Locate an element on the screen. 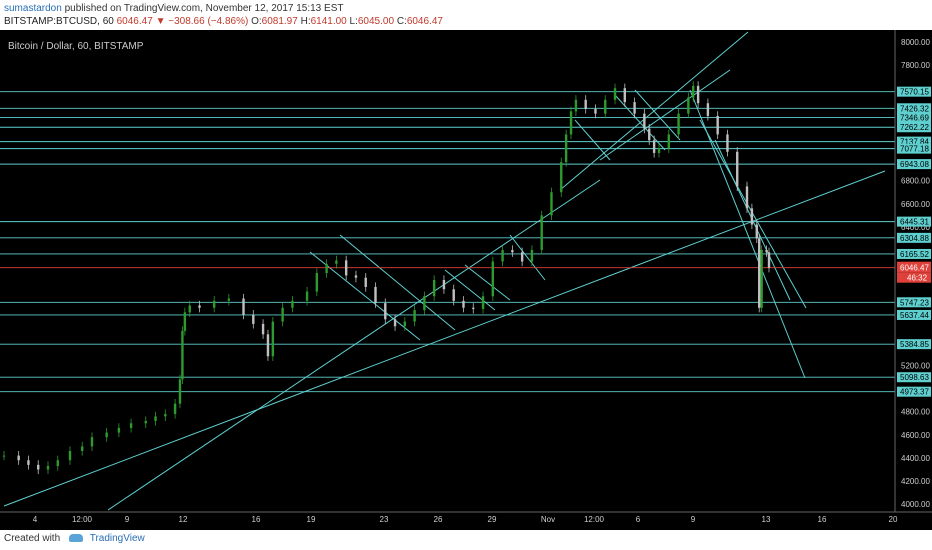 This screenshot has width=932, height=550. current-price-label: 6046.47 is located at coordinates (914, 268).